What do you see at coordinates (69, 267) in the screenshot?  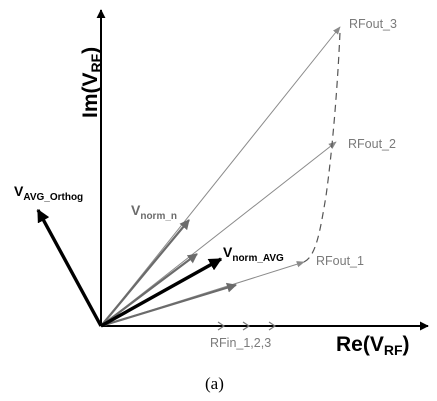 I see `vector-avg-orthog` at bounding box center [69, 267].